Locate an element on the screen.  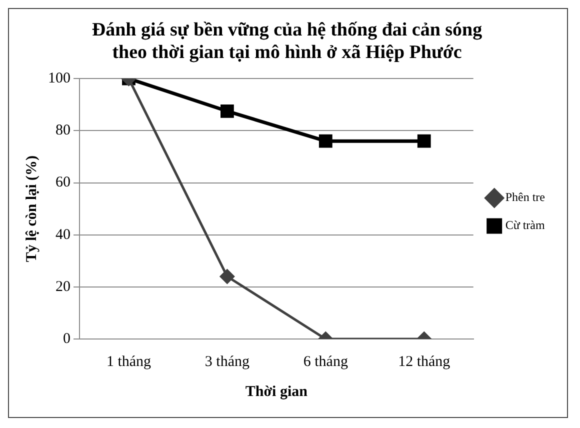
y-axis-title: Tỷ lệ còn lại (%) is located at coordinates (32, 208).